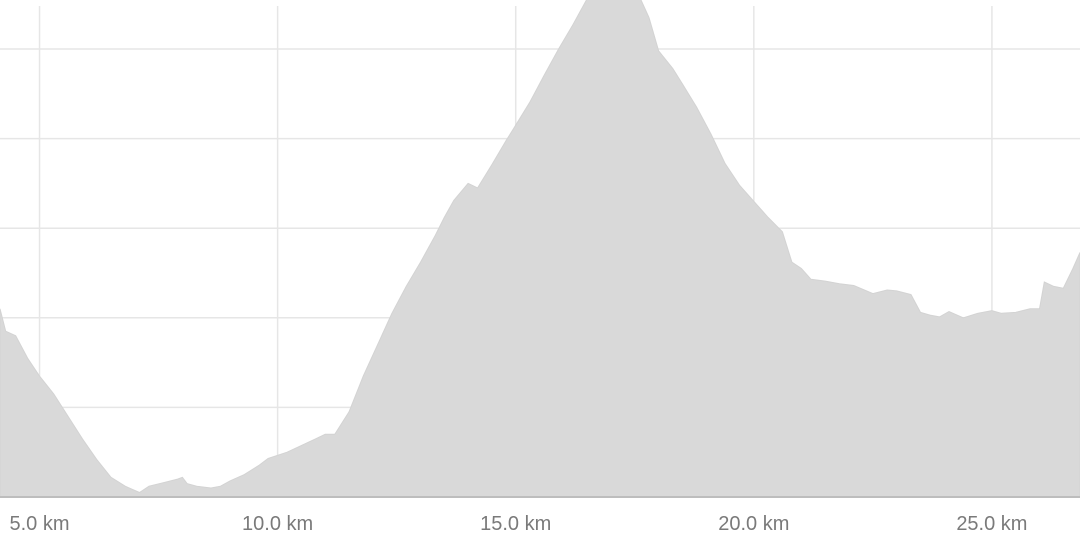 The height and width of the screenshot is (550, 1080). I want to click on tick-label-layer: 5.0 km 10.0 km 15.0 km 20.0 km 25.0 km, so click(519, 524).